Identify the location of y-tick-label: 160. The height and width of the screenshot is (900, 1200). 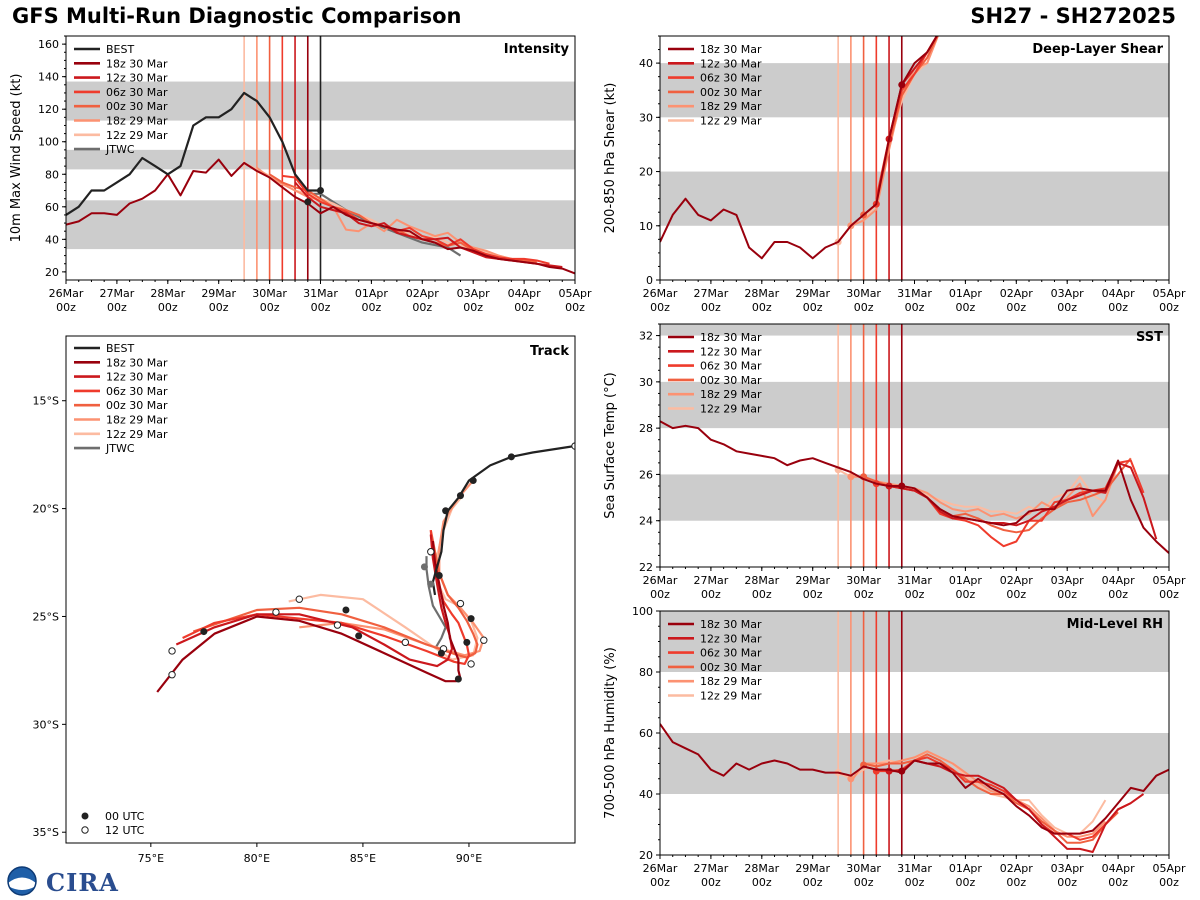
(48, 44).